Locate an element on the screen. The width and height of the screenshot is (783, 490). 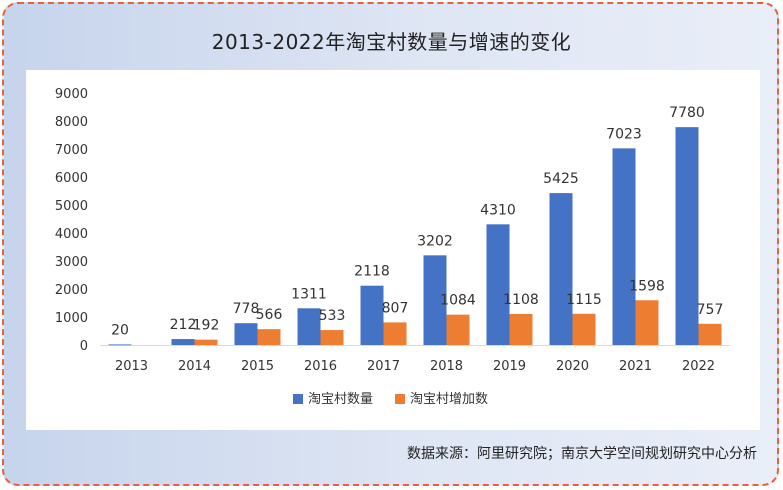
data-label: 212 is located at coordinates (183, 325).